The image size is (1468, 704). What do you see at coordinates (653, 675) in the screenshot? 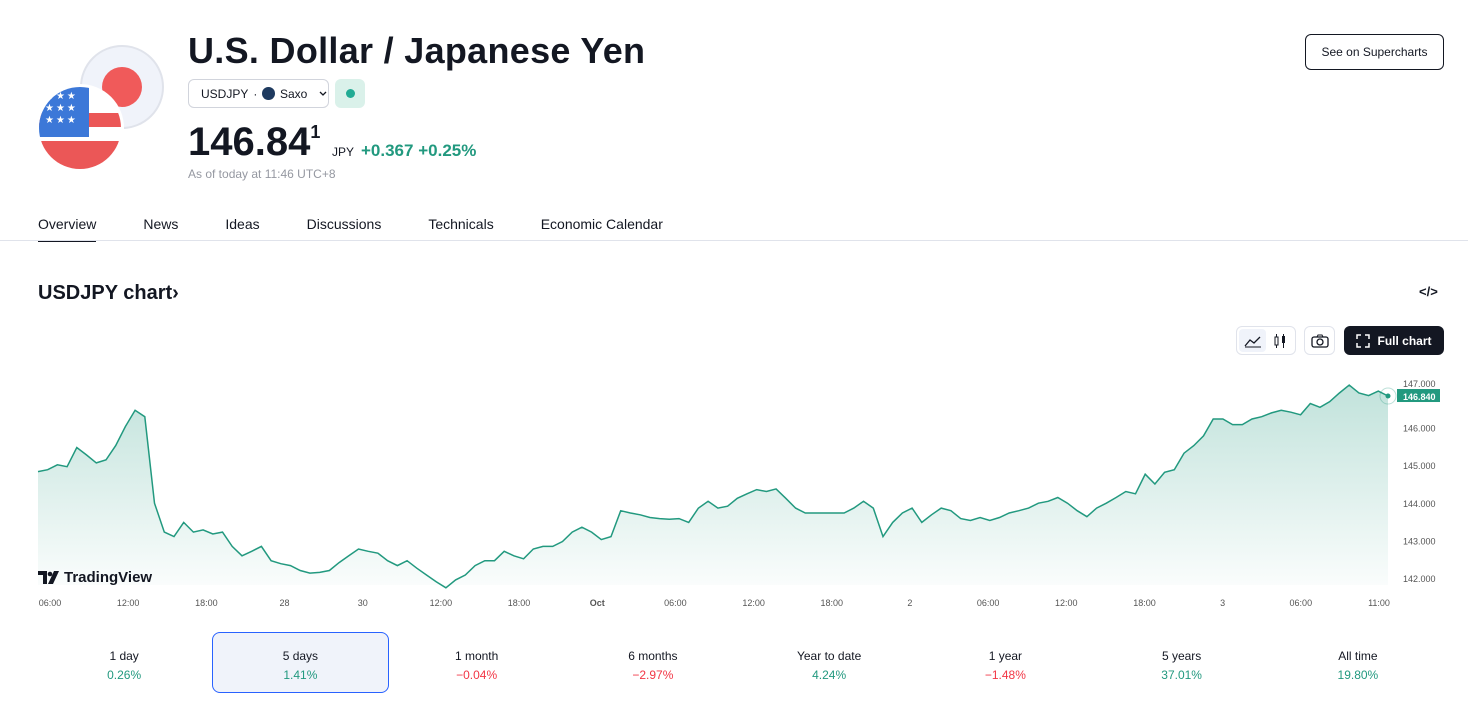
I see `period-change: −2.97%` at bounding box center [653, 675].